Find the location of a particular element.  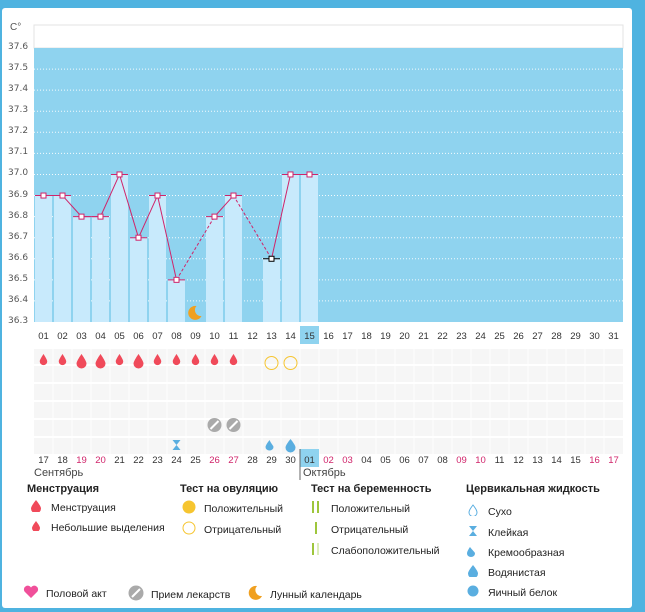

cycle-day-label: 18 is located at coordinates (366, 336).